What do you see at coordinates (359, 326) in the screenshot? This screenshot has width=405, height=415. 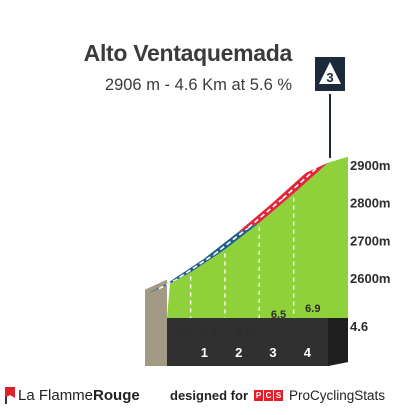 I see `climb-length-label: 4.6` at bounding box center [359, 326].